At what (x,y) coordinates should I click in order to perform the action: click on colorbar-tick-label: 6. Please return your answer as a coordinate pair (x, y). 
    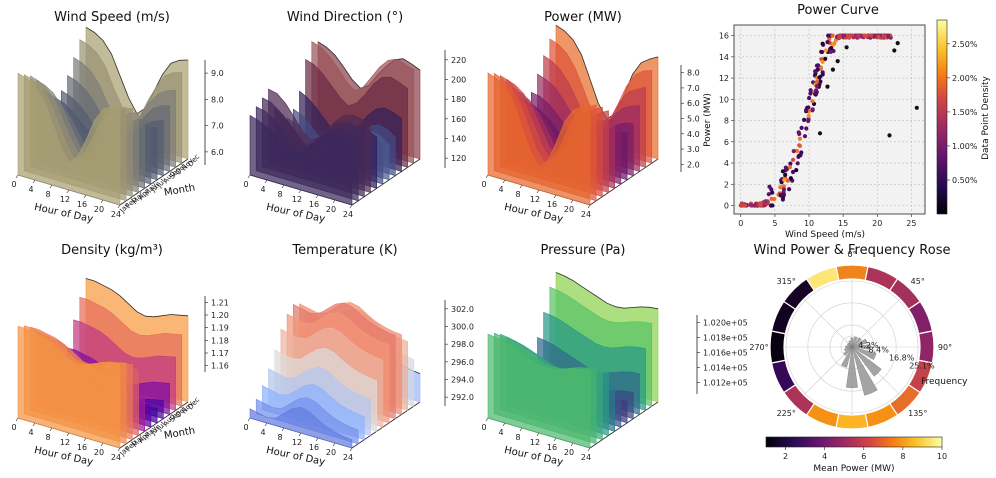
    Looking at the image, I should click on (863, 456).